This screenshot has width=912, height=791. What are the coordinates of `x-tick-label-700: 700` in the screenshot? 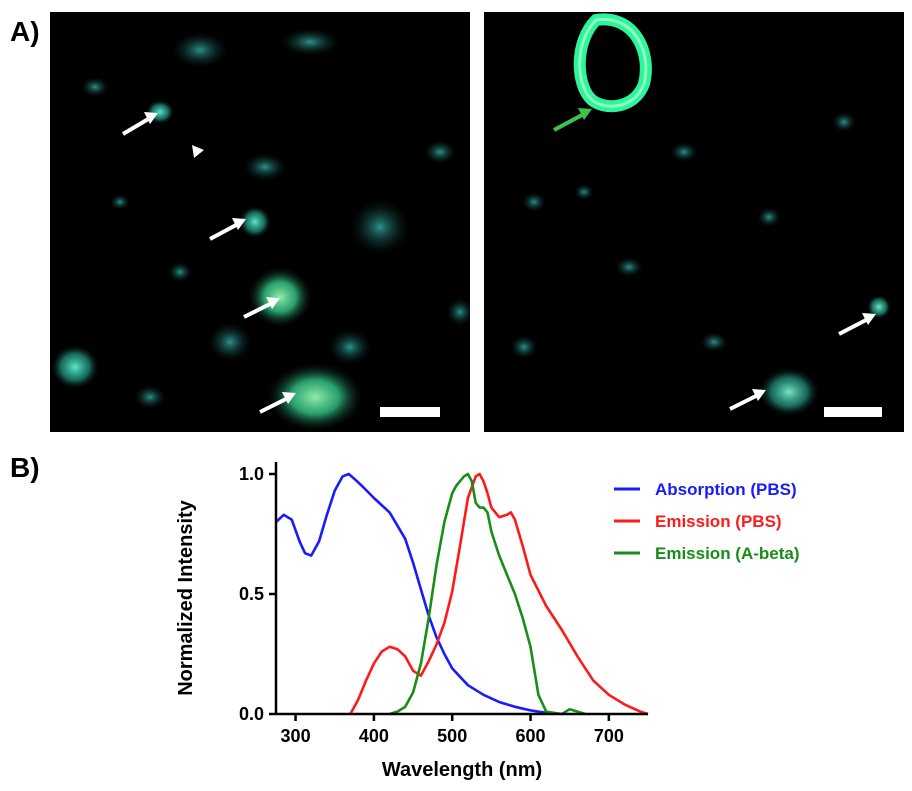 It's located at (609, 736).